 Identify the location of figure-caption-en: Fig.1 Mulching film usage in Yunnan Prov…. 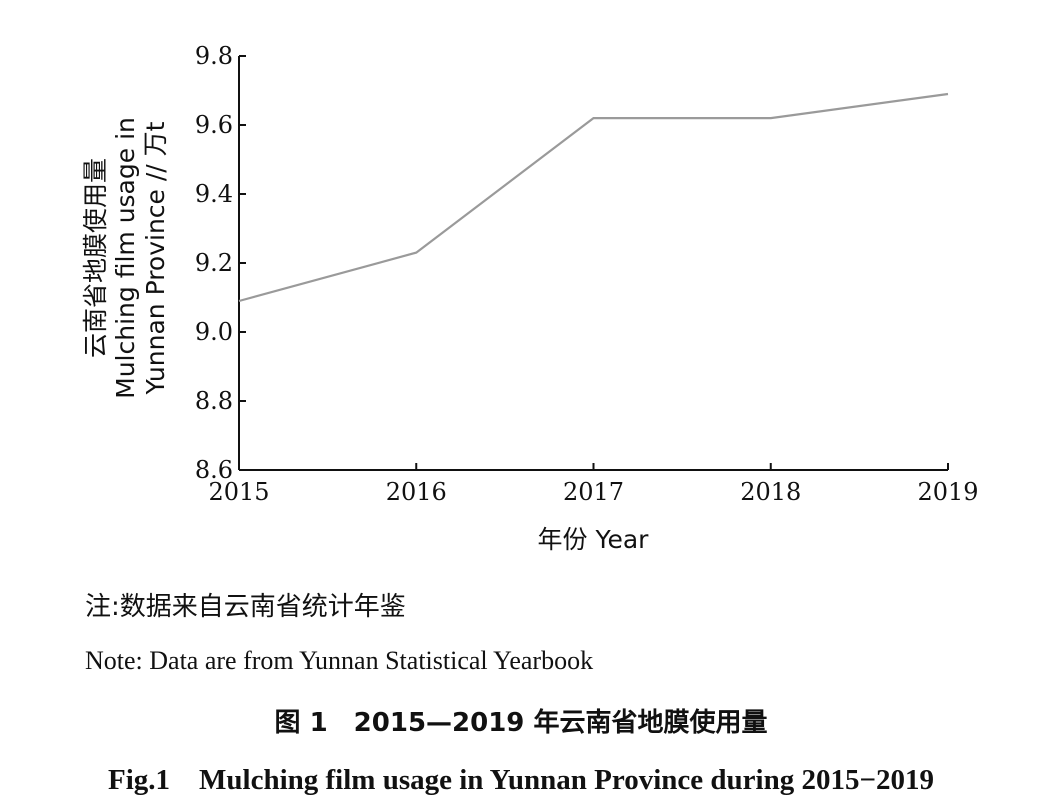
(521, 780).